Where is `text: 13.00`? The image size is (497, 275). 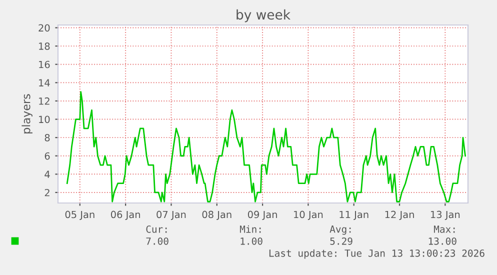
text: 13.00 is located at coordinates (442, 241).